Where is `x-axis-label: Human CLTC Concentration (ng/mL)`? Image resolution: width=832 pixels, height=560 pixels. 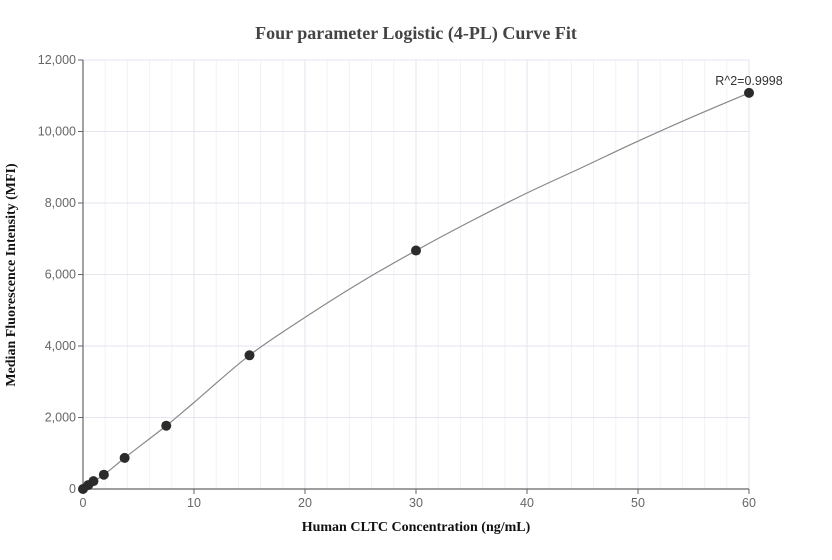
x-axis-label: Human CLTC Concentration (ng/mL) is located at coordinates (416, 527).